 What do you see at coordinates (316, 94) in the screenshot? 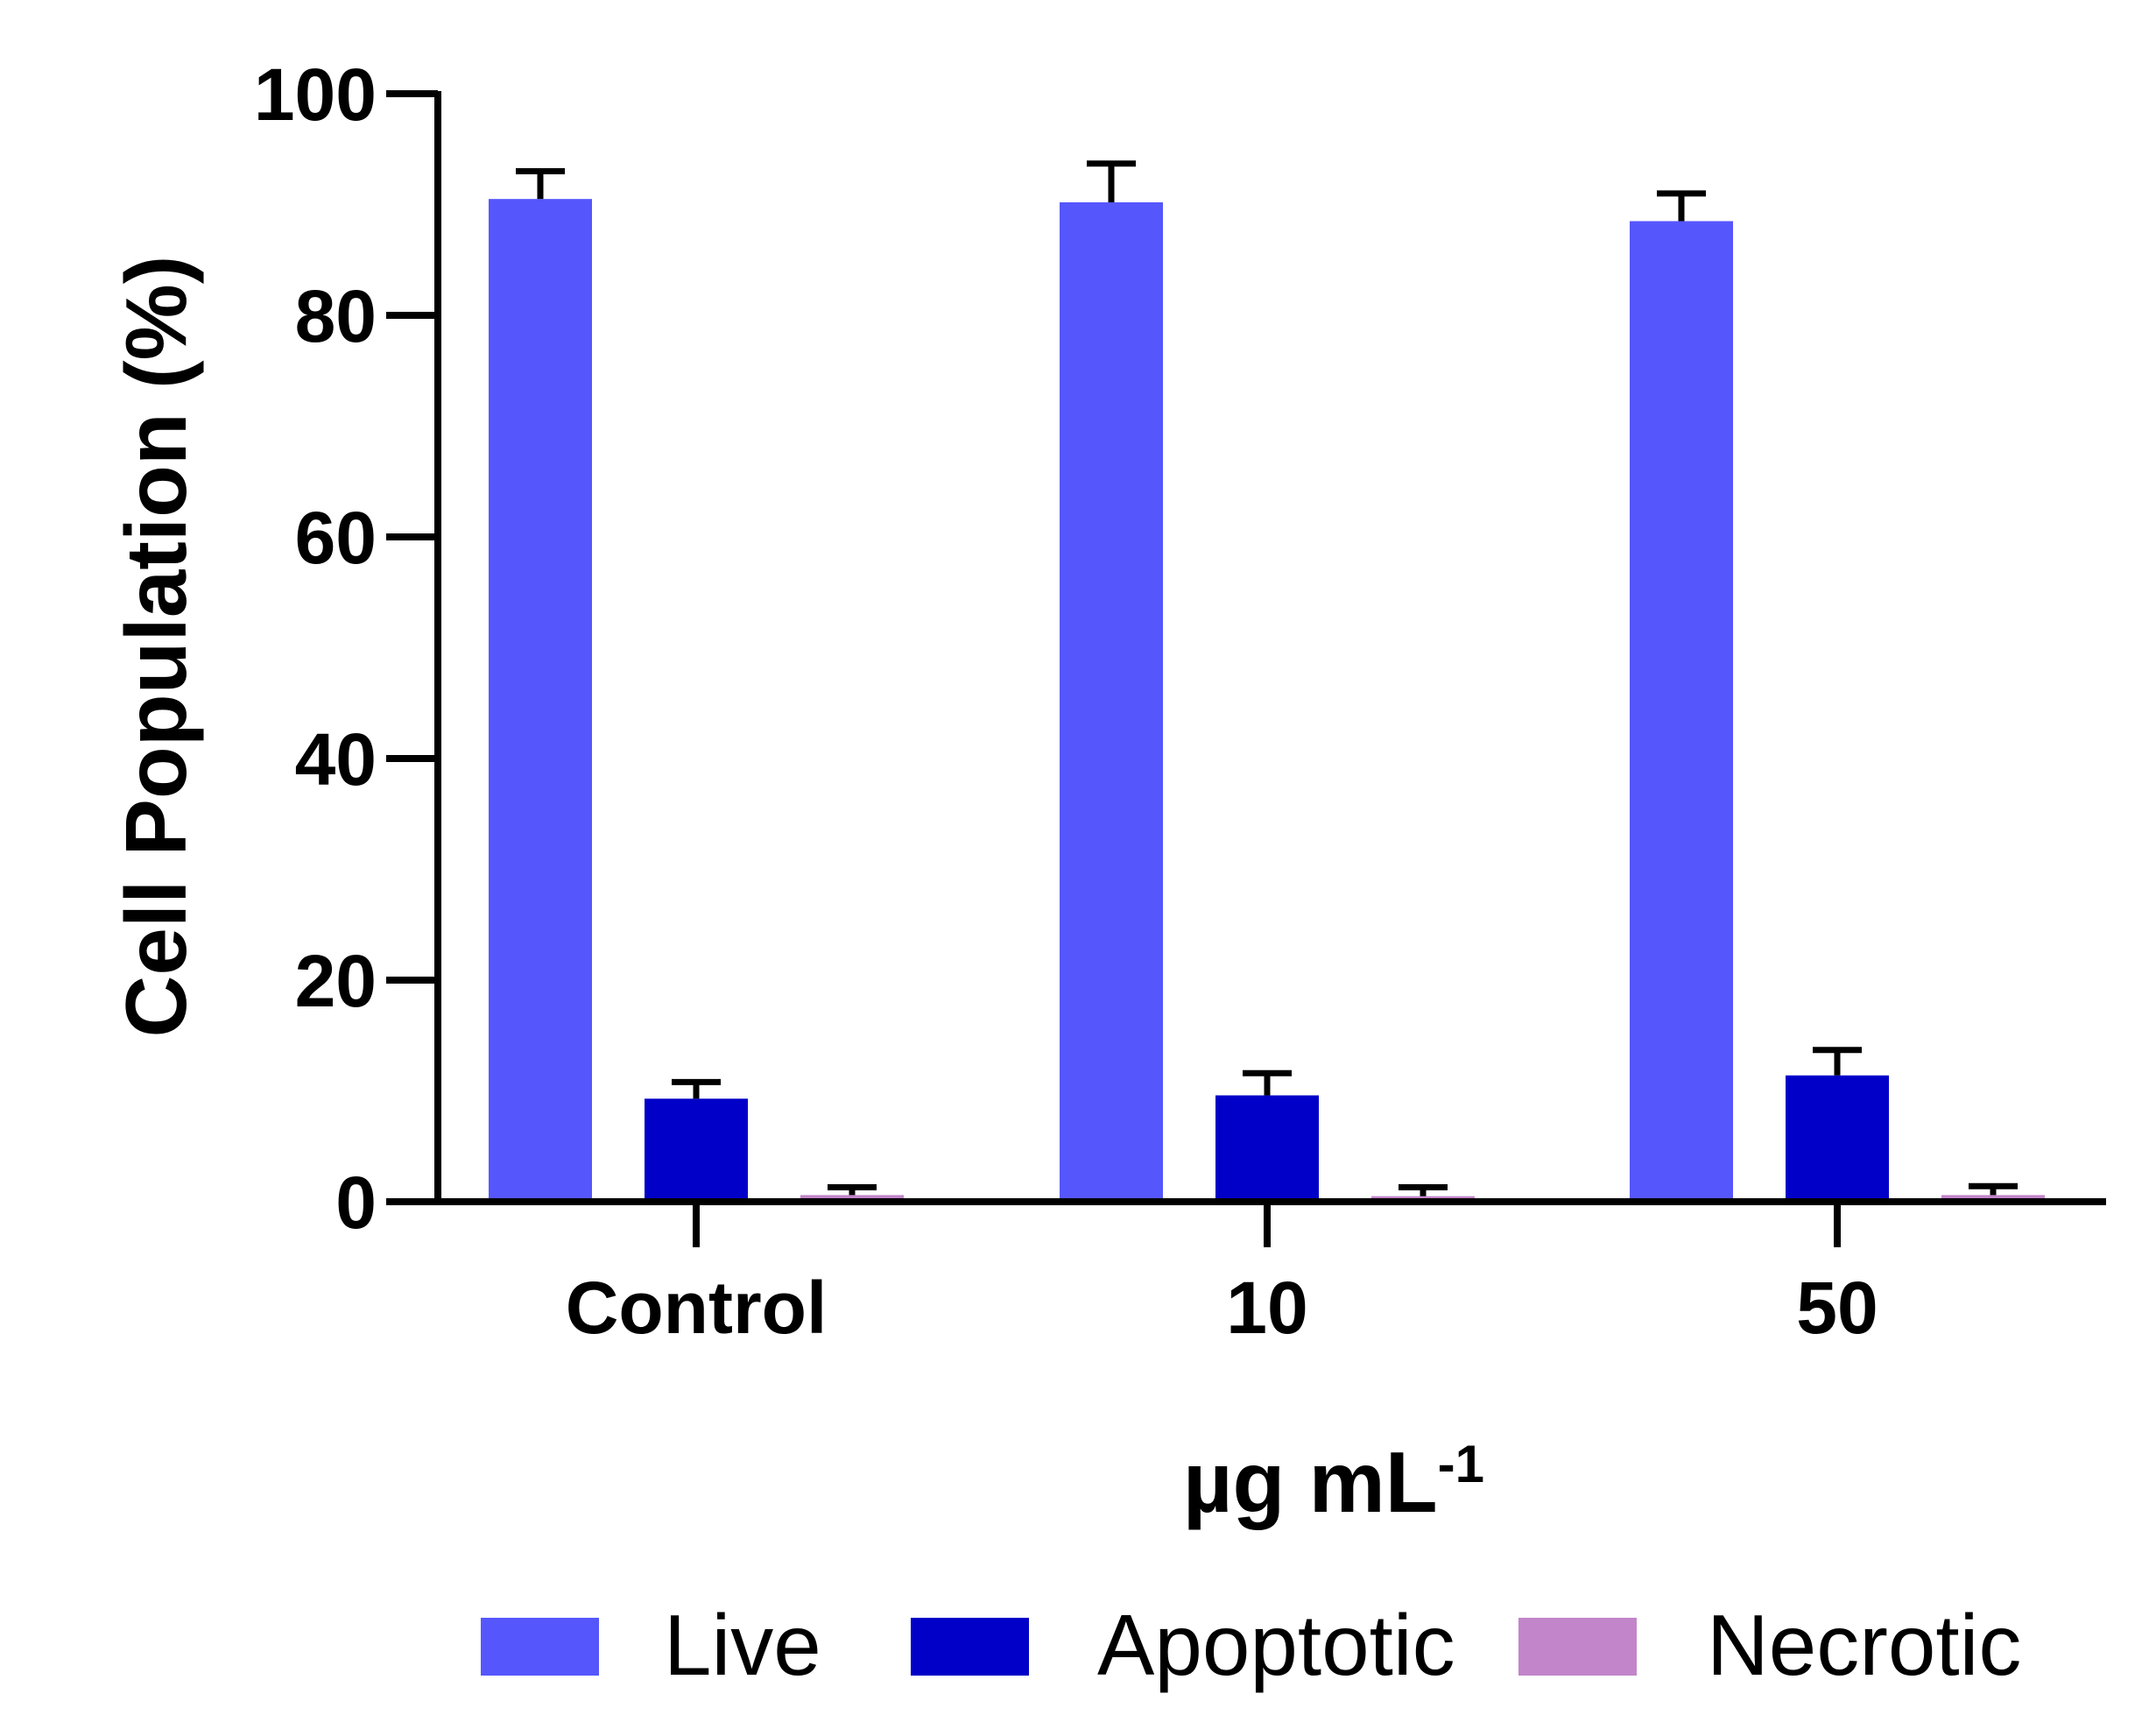
I see `y-tick-label: 100` at bounding box center [316, 94].